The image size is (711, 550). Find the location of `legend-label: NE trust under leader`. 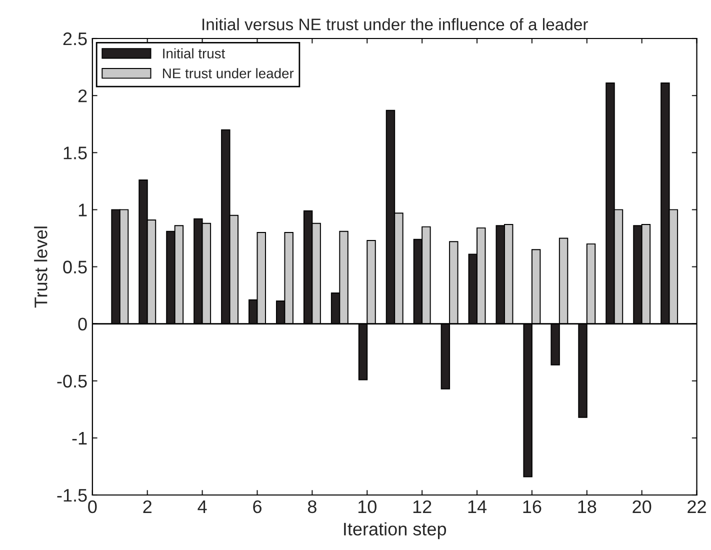

legend-label: NE trust under leader is located at coordinates (228, 73).